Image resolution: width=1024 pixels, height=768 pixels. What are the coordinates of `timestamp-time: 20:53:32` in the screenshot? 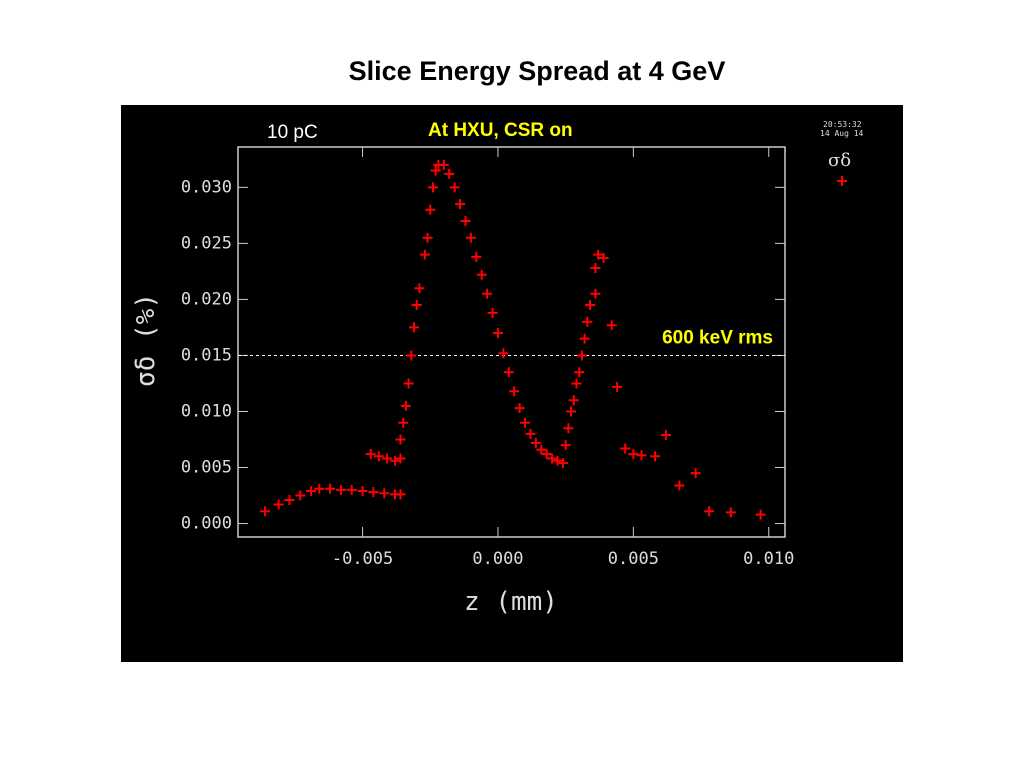 It's located at (842, 124).